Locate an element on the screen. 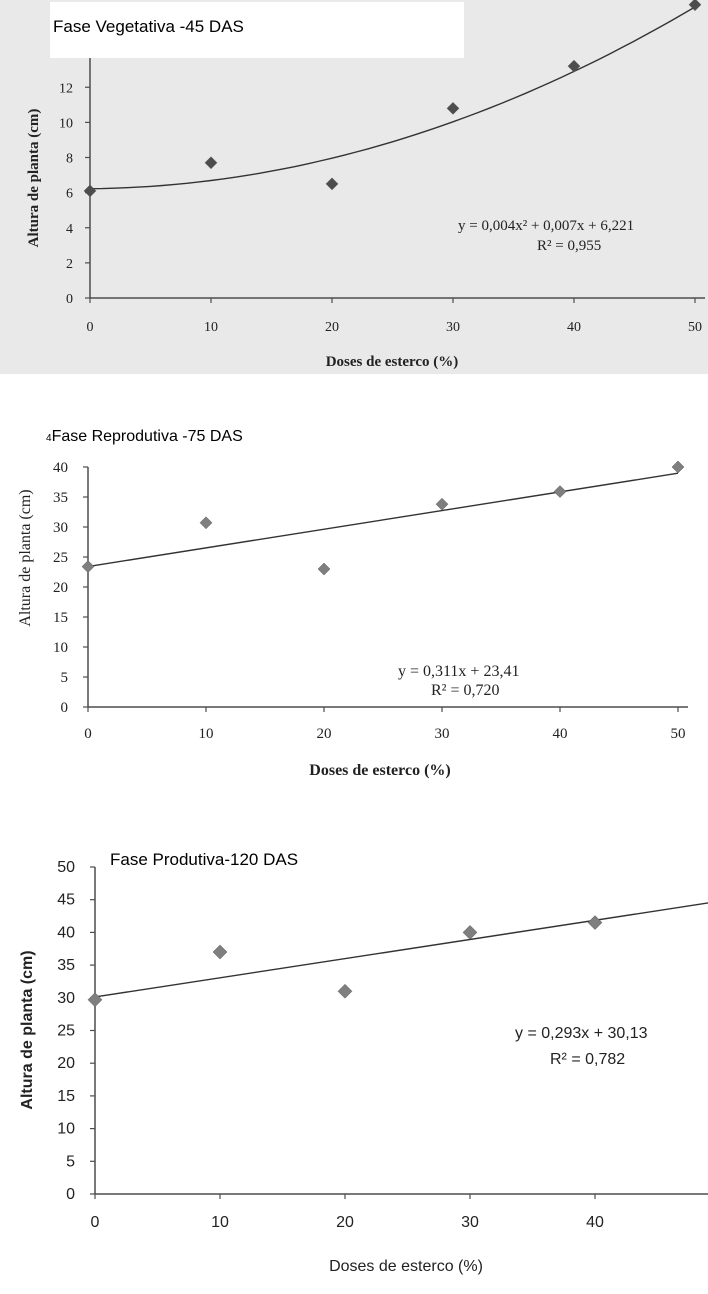 The image size is (708, 1294). chart-2-y-tick-label: 30 is located at coordinates (60, 528).